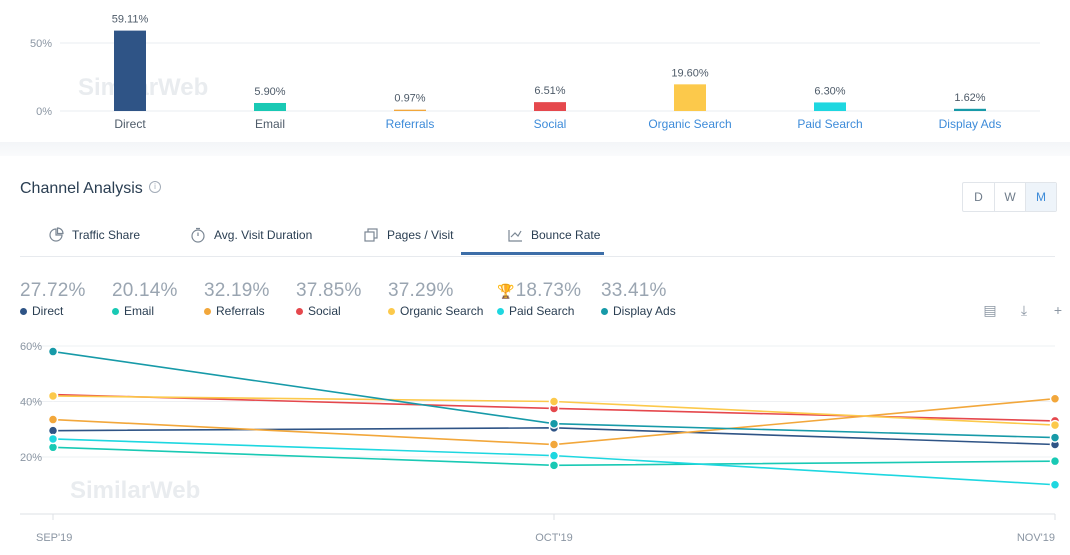  I want to click on info-icon: i, so click(155, 187).